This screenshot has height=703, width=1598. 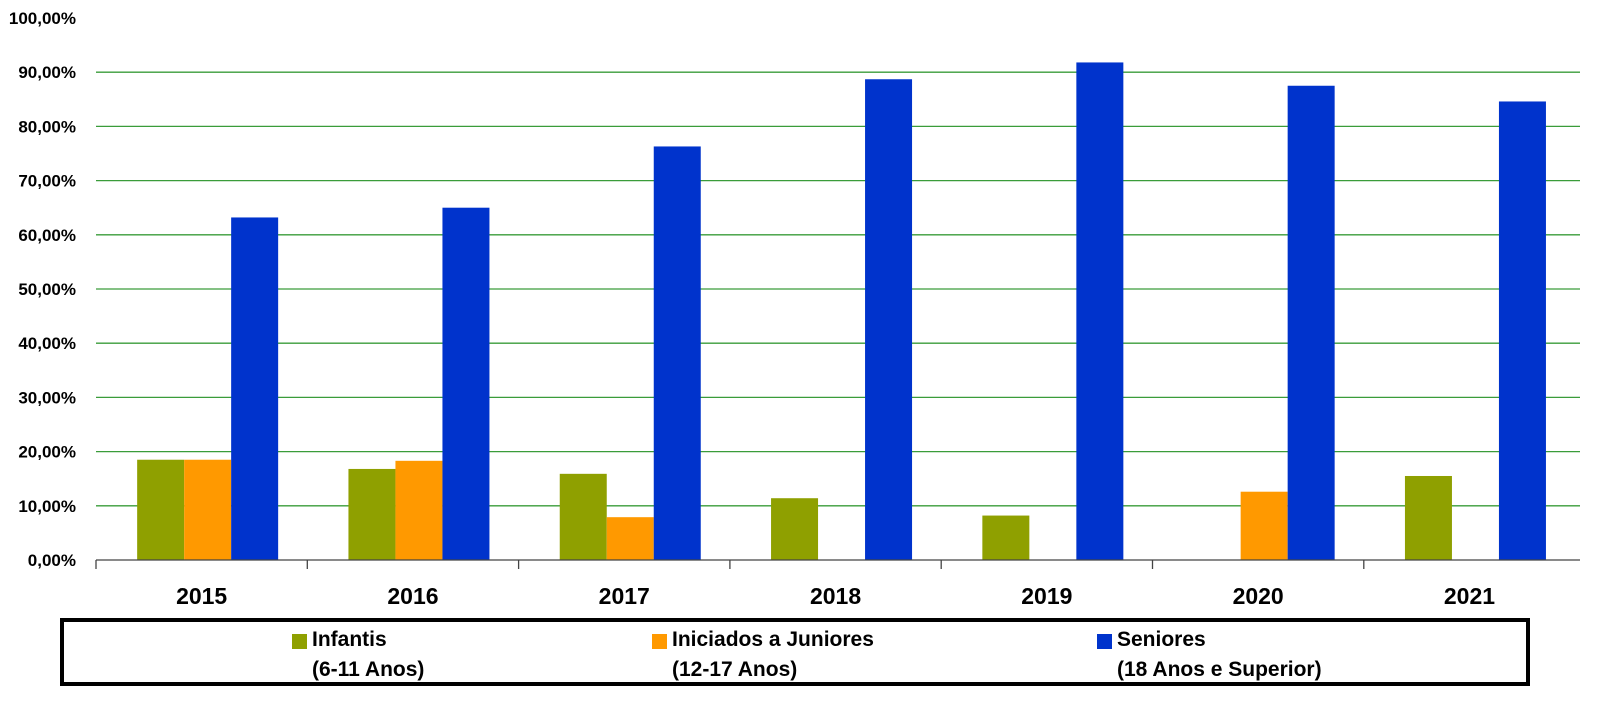 What do you see at coordinates (47, 126) in the screenshot?
I see `y-tick-label: 80,00%` at bounding box center [47, 126].